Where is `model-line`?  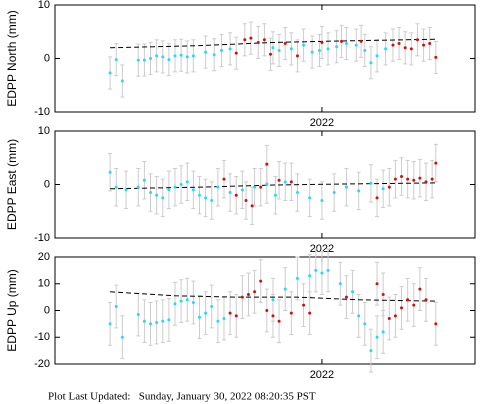
model-line is located at coordinates (273, 296).